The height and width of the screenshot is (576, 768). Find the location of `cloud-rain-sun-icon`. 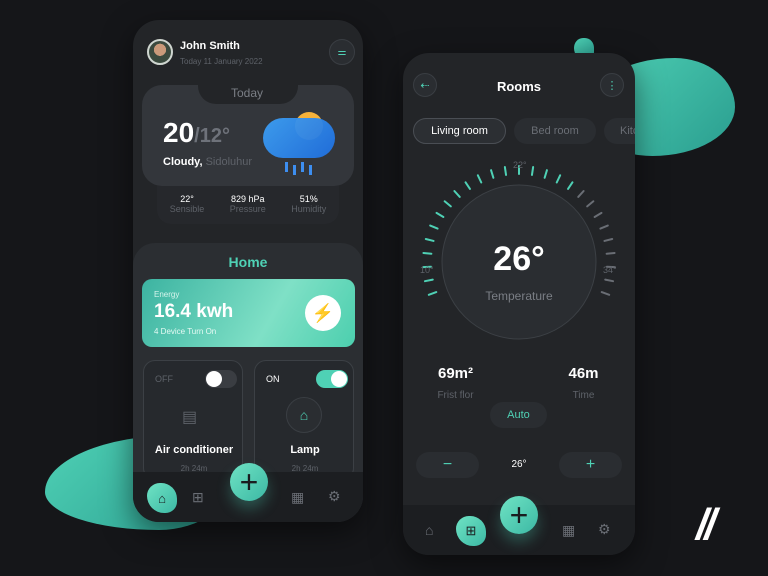

cloud-rain-sun-icon is located at coordinates (299, 144).